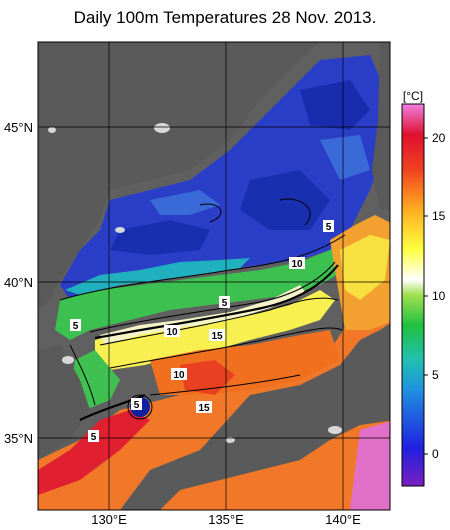 The width and height of the screenshot is (450, 530). What do you see at coordinates (343, 519) in the screenshot?
I see `lon-label-140: 140°E` at bounding box center [343, 519].